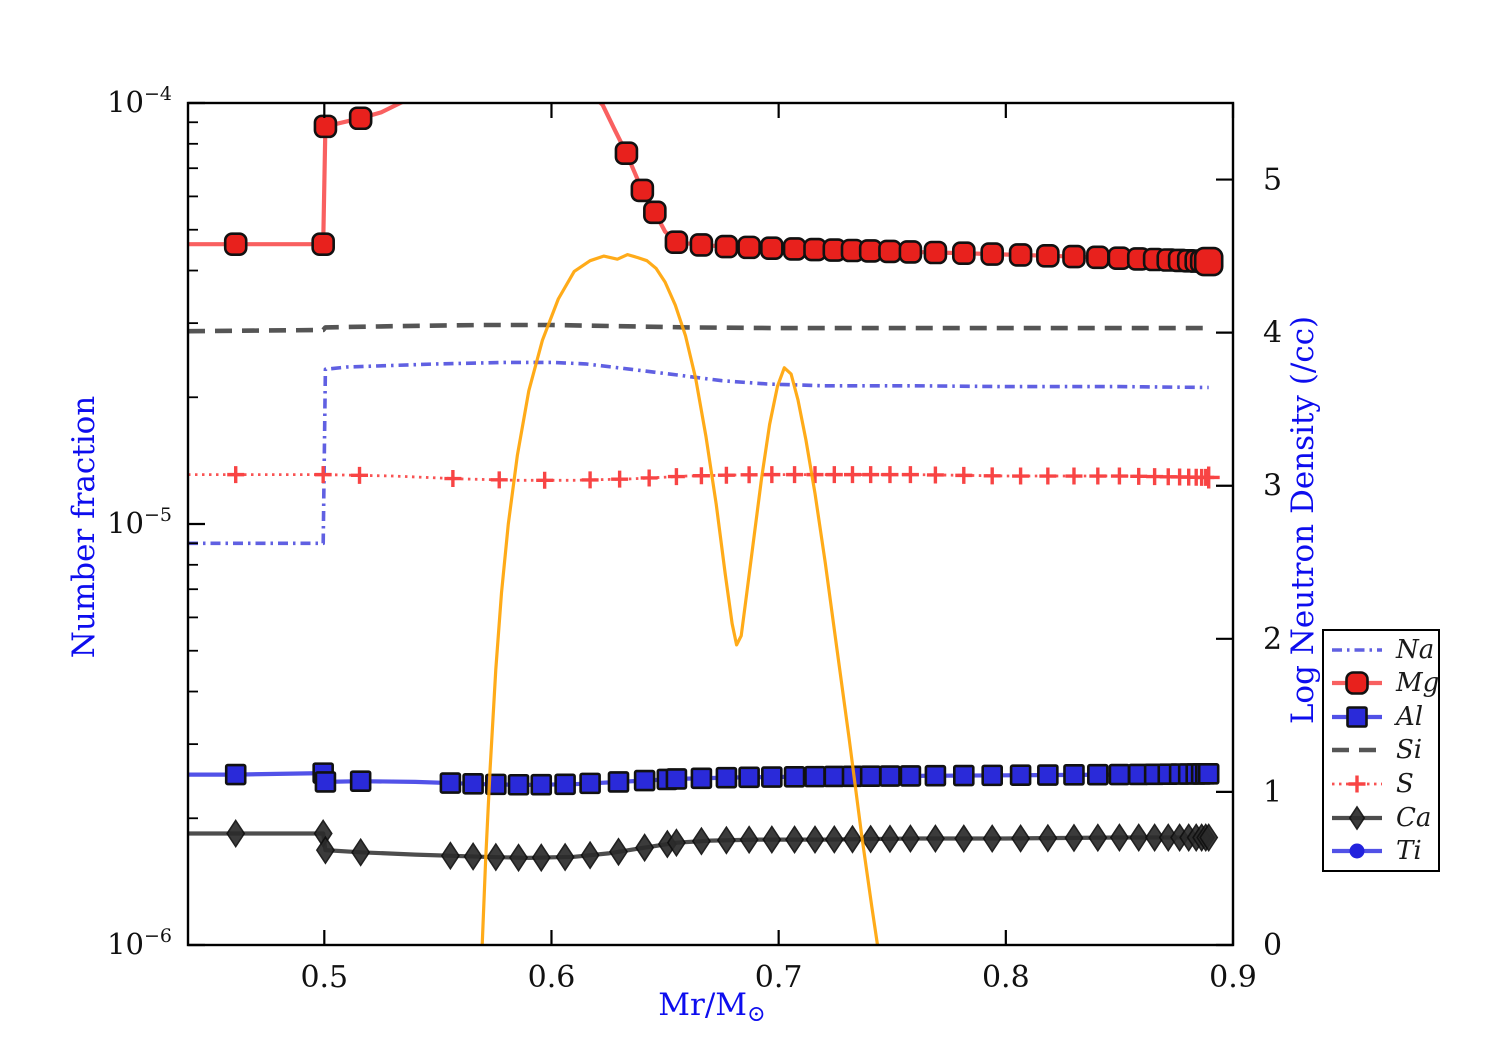  Describe the element at coordinates (1357, 818) in the screenshot. I see `legend-sample-ca-line` at that location.